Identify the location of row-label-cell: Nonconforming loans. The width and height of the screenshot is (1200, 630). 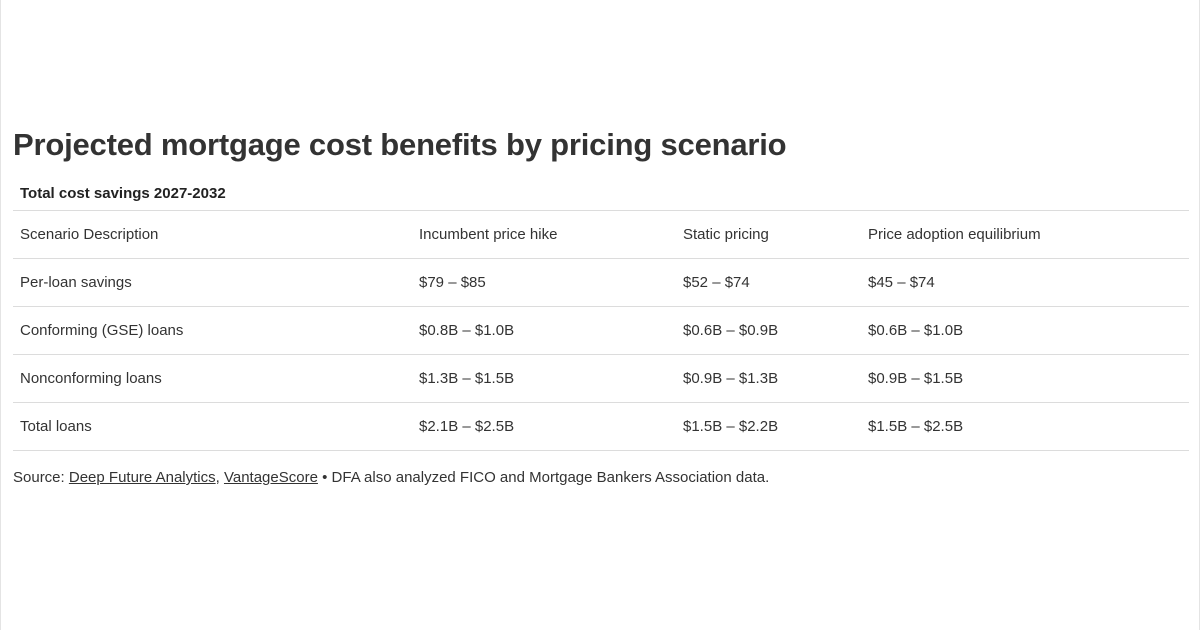
(212, 378).